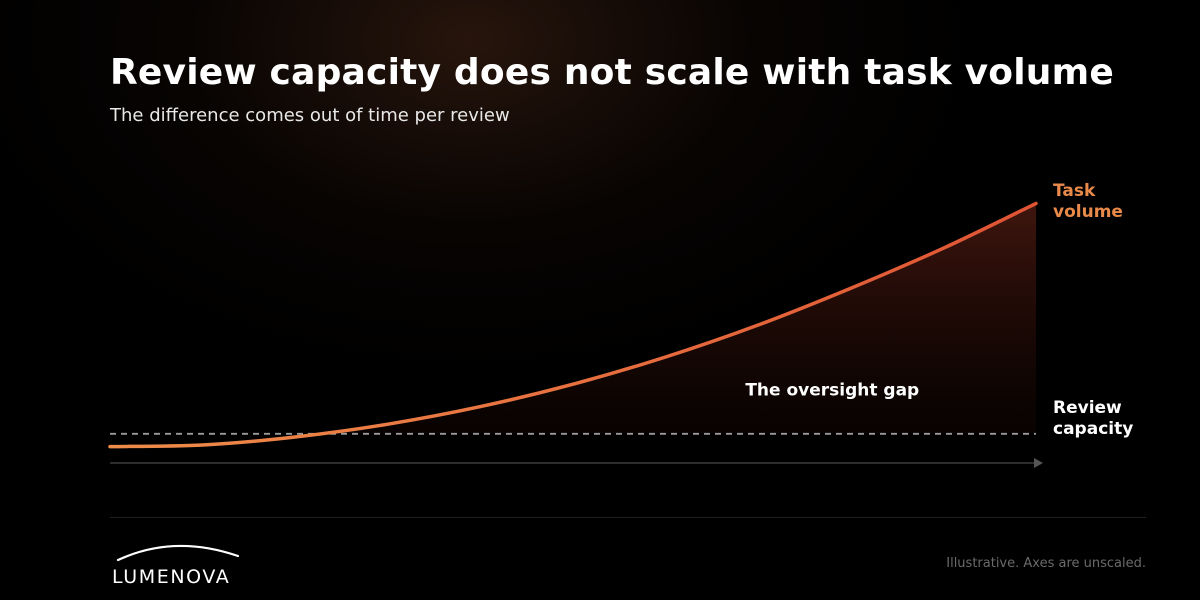 This screenshot has width=1200, height=600. I want to click on logo-arc-icon, so click(178, 553).